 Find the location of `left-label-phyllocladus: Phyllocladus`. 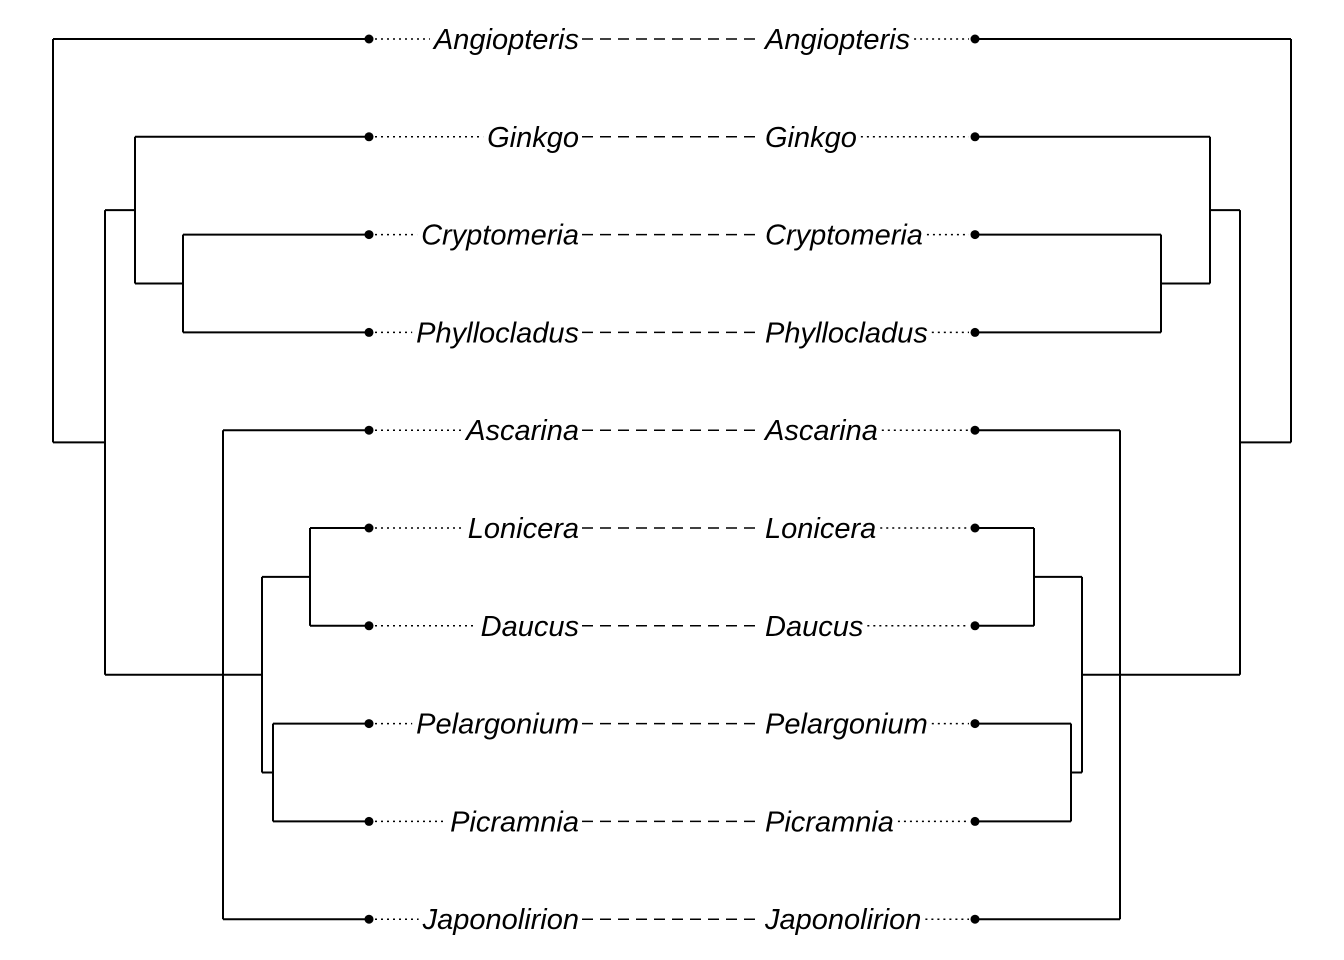

left-label-phyllocladus: Phyllocladus is located at coordinates (497, 333).